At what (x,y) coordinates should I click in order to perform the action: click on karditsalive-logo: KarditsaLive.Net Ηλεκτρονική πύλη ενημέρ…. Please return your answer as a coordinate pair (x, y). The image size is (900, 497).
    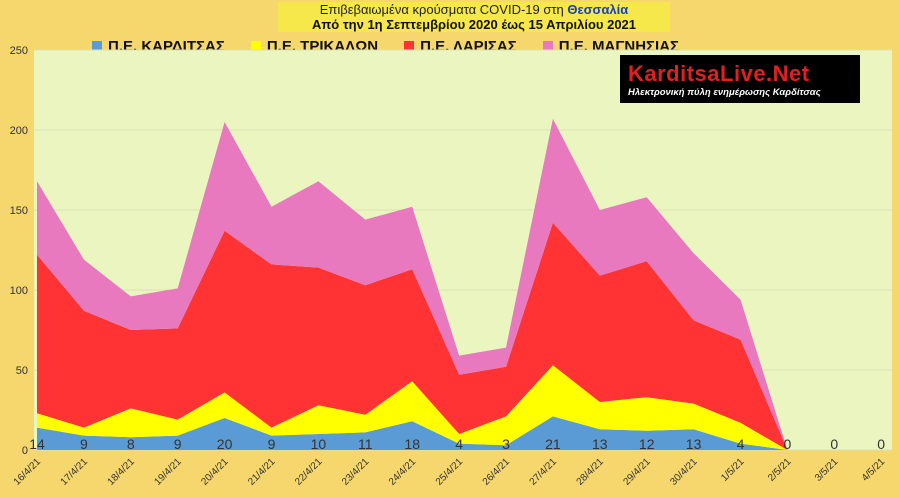
    Looking at the image, I should click on (740, 79).